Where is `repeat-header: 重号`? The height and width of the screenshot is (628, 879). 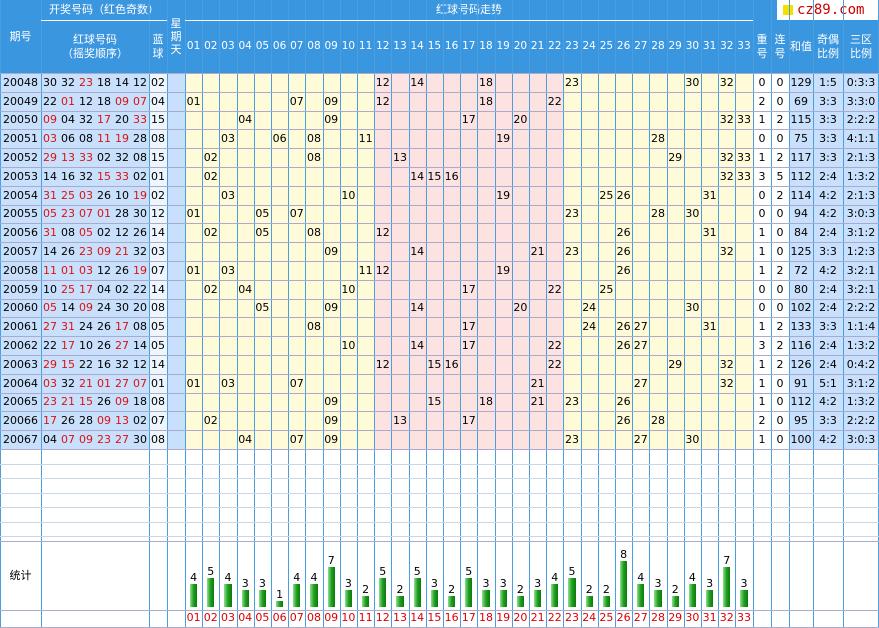
repeat-header: 重号 is located at coordinates (762, 46).